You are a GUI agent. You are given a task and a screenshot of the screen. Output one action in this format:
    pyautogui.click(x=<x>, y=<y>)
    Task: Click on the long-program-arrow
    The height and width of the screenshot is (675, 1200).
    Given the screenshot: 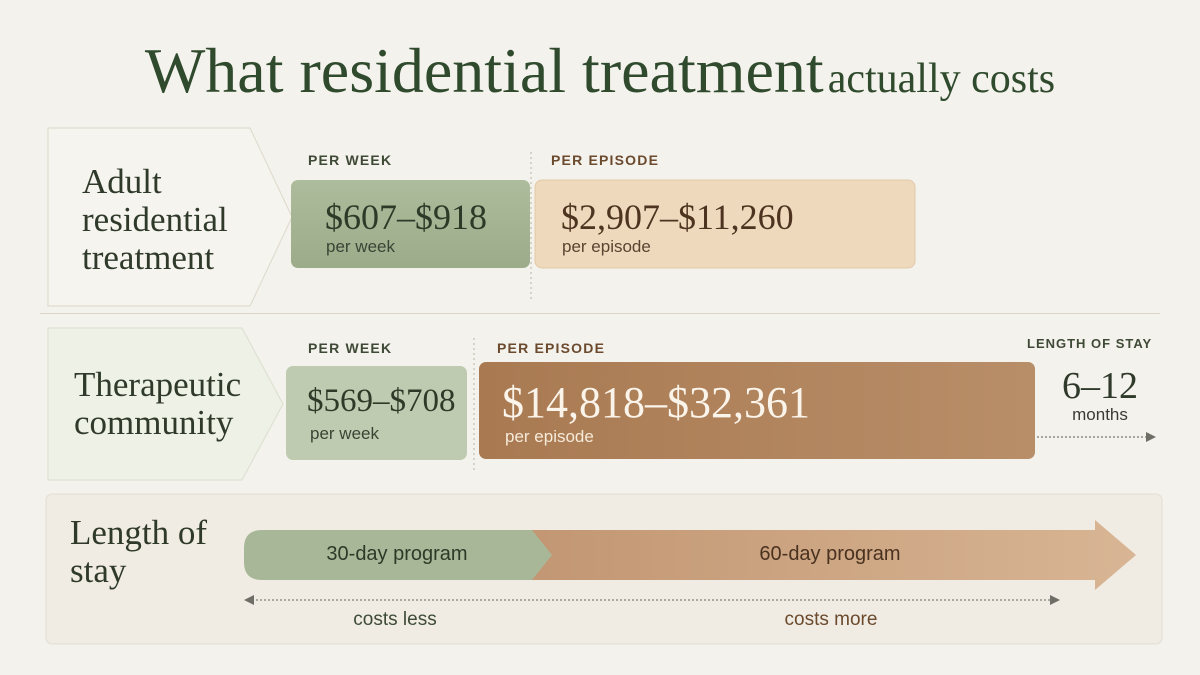 What is the action you would take?
    pyautogui.click(x=828, y=555)
    